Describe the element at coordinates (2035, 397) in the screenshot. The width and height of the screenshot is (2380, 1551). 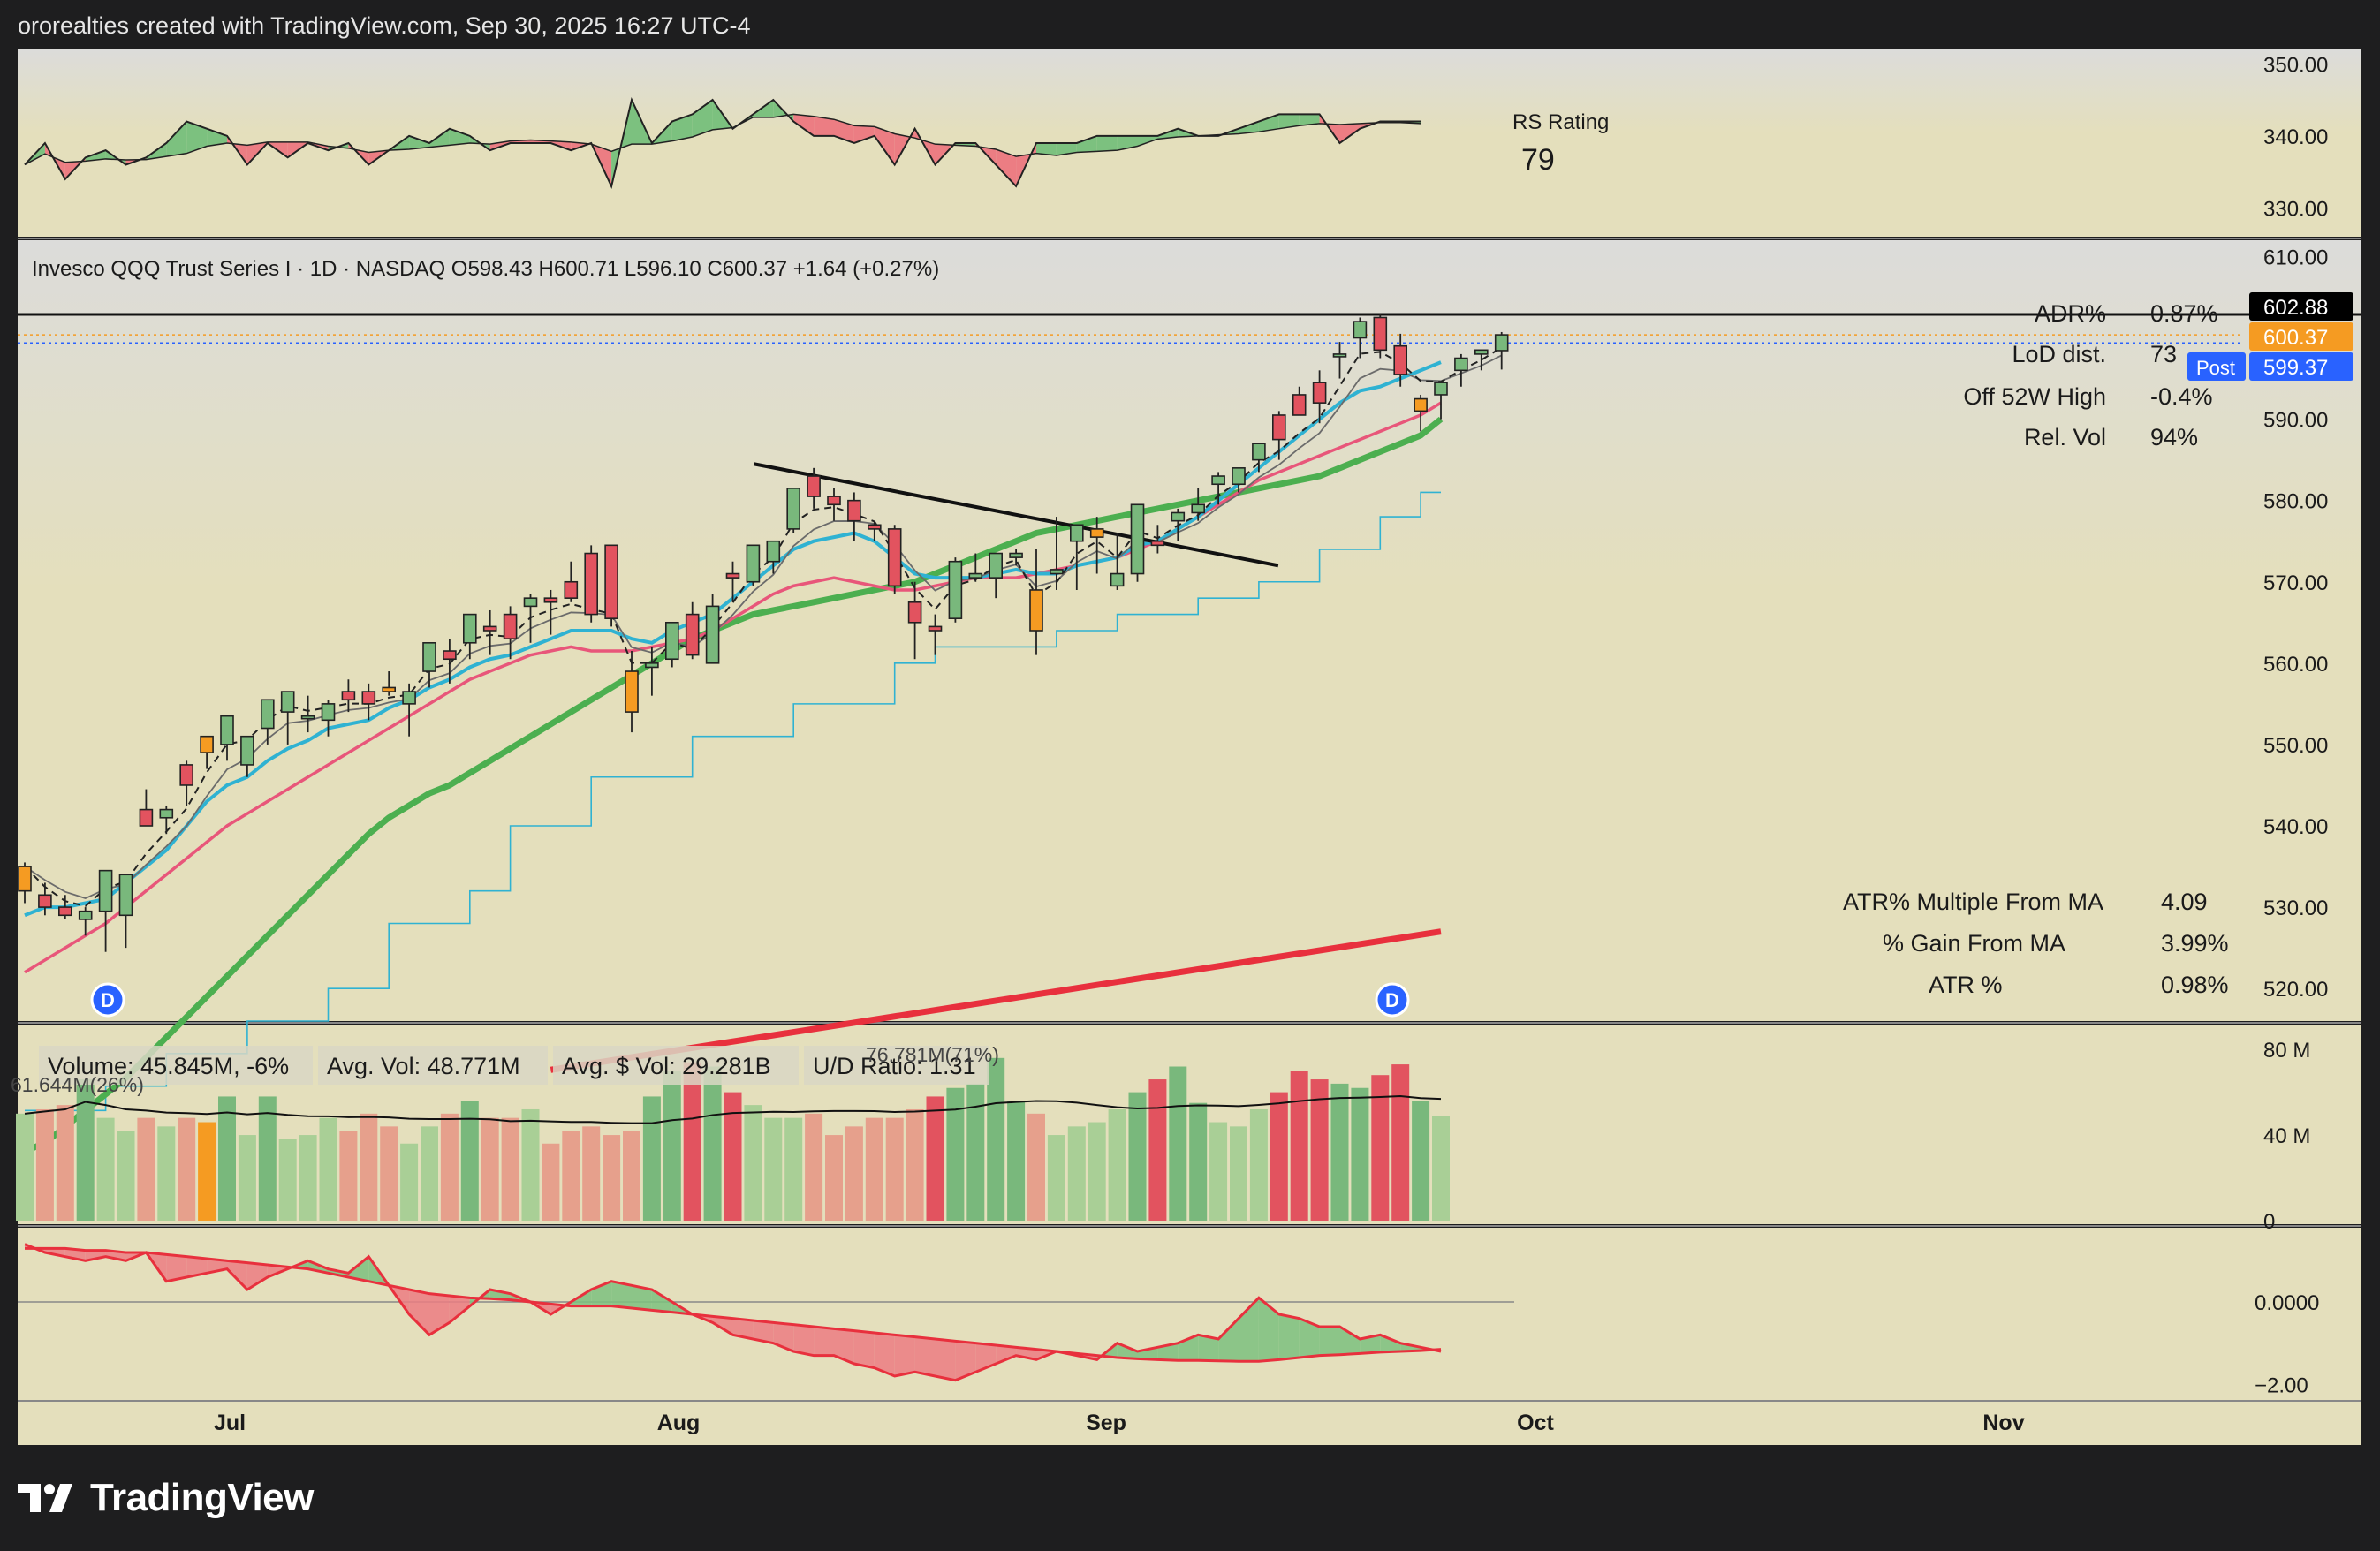
I see `stat-label: Off 52W High` at that location.